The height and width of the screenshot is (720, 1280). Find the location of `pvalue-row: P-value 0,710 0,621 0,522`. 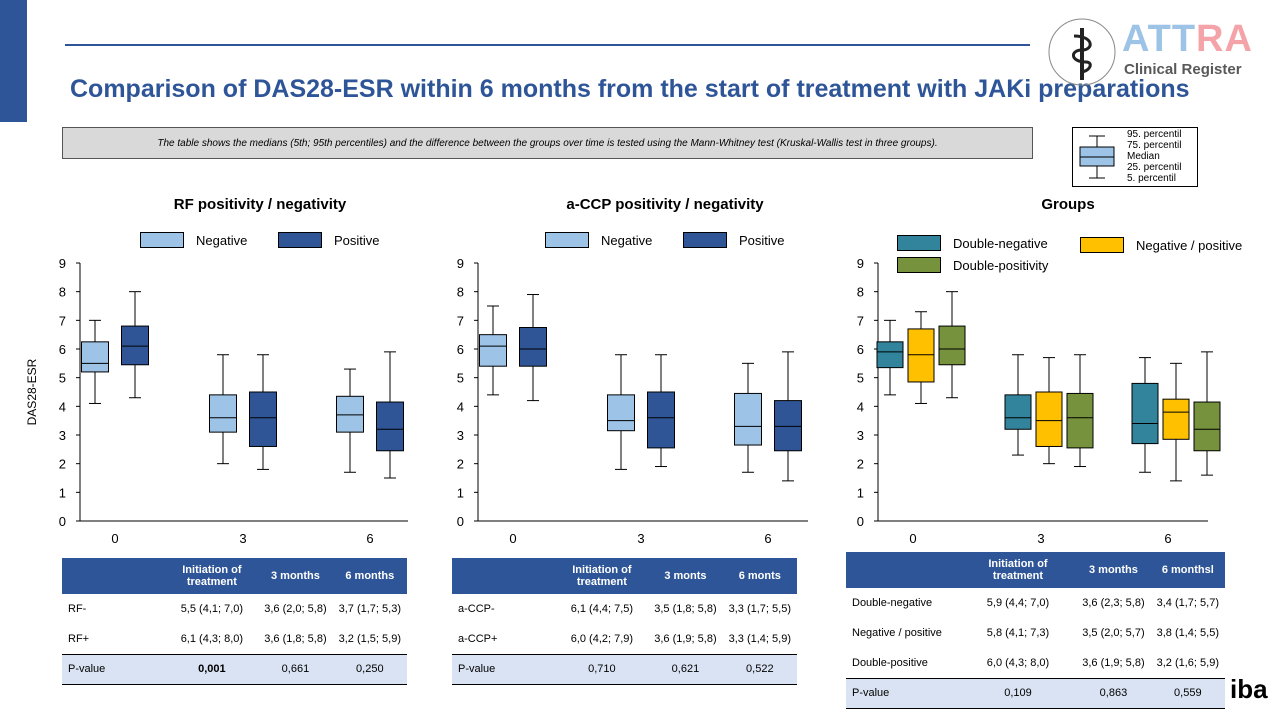

pvalue-row: P-value 0,710 0,621 0,522 is located at coordinates (624, 669).